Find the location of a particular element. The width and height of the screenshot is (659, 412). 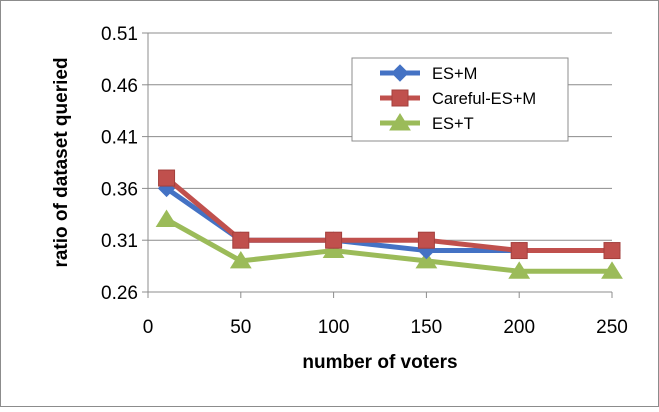

y-tick-label: 0.46 is located at coordinates (119, 86).